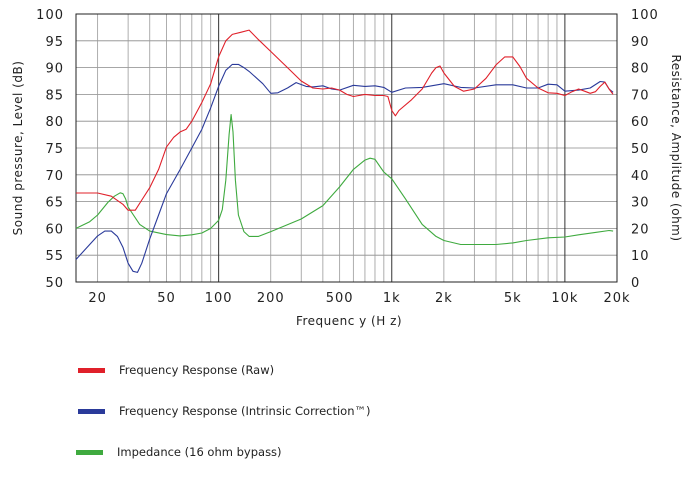 Image resolution: width=683 pixels, height=483 pixels. What do you see at coordinates (197, 370) in the screenshot?
I see `legend-label-raw: Frequency Response (Raw)` at bounding box center [197, 370].